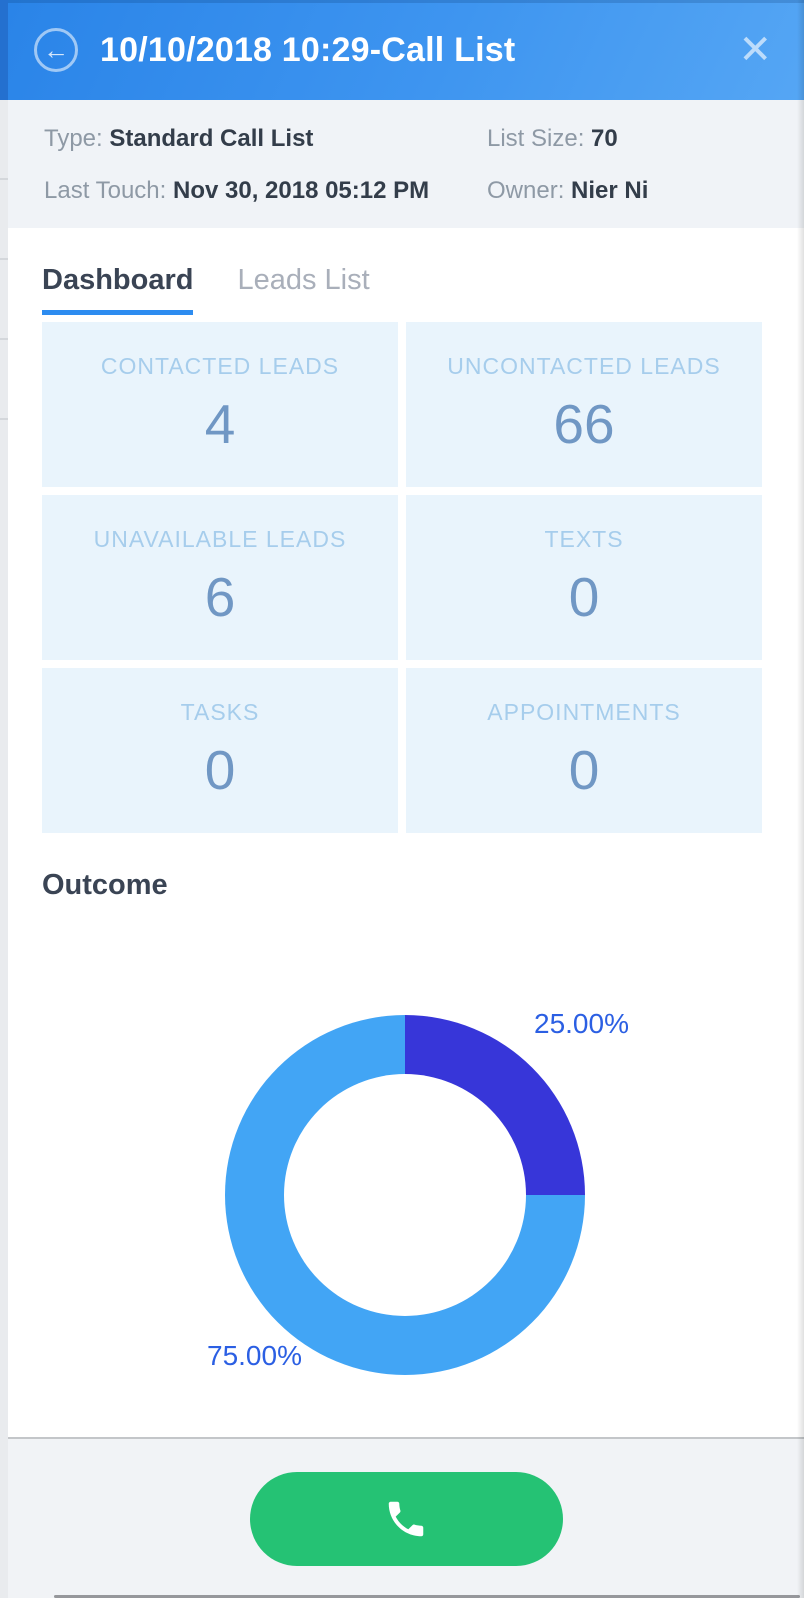  Describe the element at coordinates (105, 190) in the screenshot. I see `last-touch-label: Last Touch:` at that location.